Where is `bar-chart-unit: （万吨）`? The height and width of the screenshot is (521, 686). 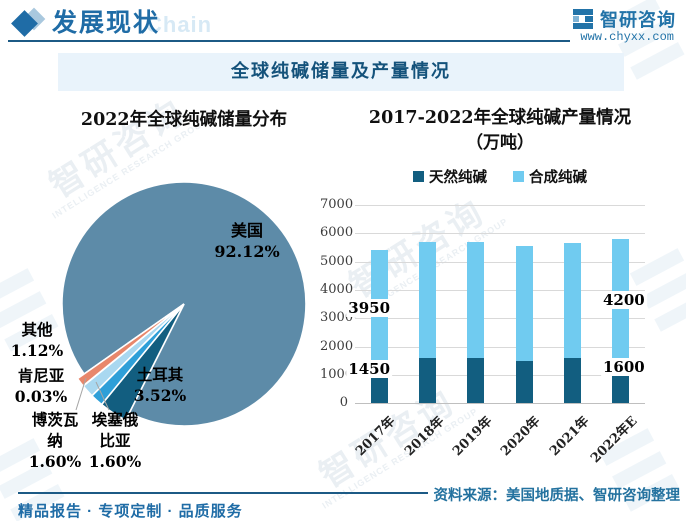
bar-chart-unit: （万吨） is located at coordinates (500, 143).